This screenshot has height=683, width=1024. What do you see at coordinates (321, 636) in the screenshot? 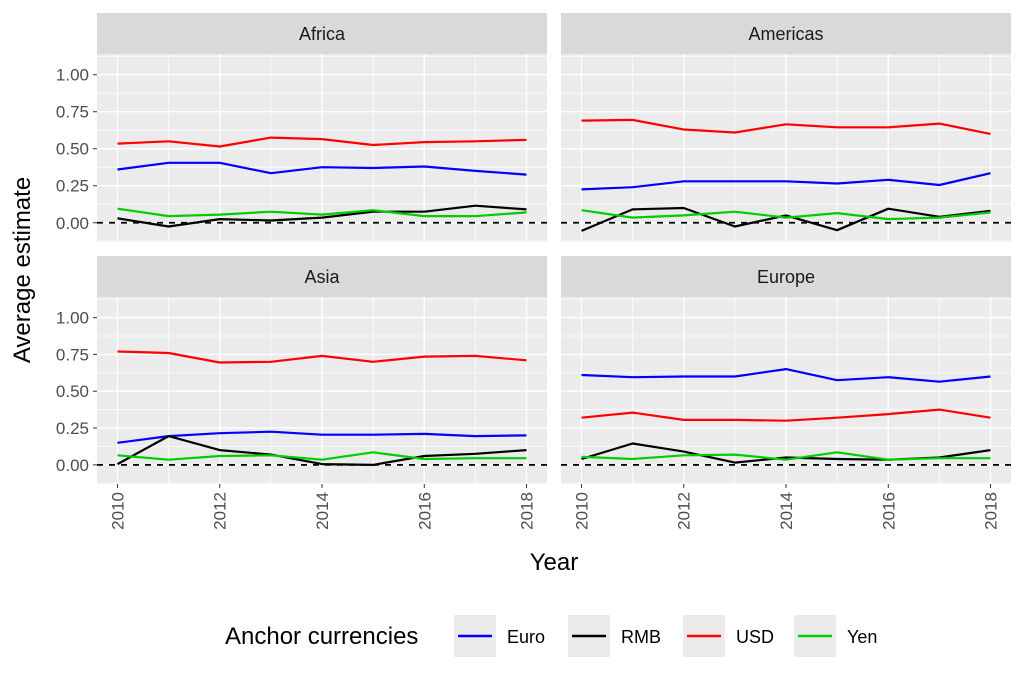
I see `legend-title: Anchor currencies` at bounding box center [321, 636].